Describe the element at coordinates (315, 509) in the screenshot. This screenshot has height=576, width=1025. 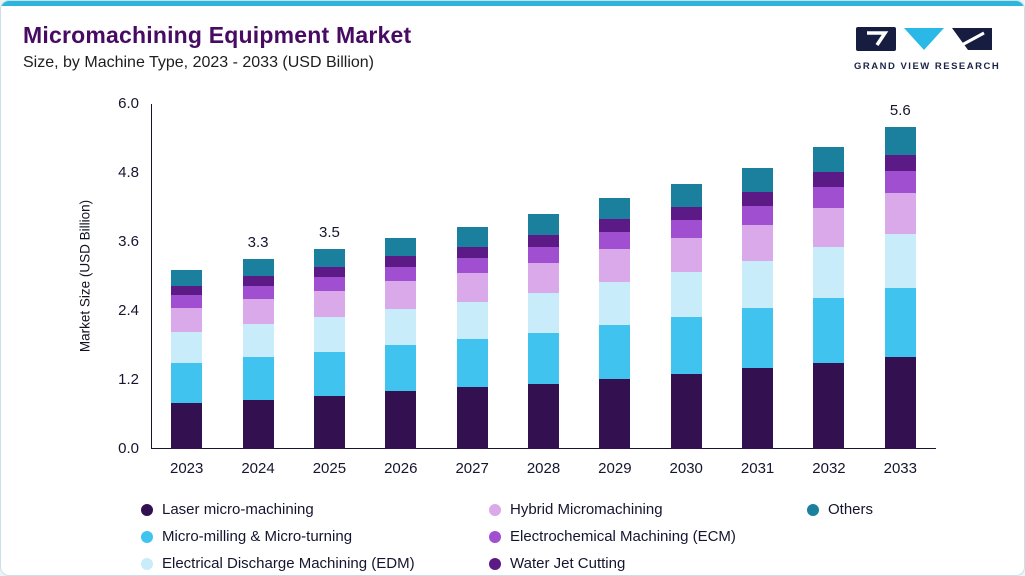
I see `legend-item: Laser micro-machining` at that location.